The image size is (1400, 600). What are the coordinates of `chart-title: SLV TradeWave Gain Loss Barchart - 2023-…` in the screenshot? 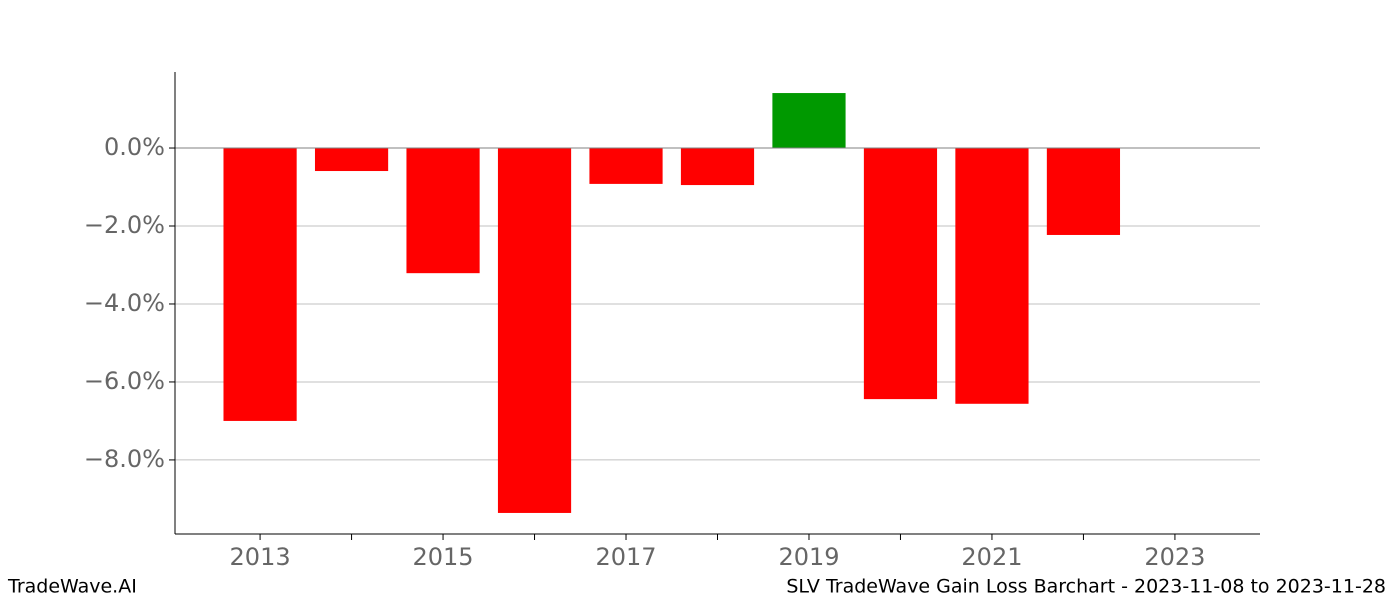 It's located at (1086, 587).